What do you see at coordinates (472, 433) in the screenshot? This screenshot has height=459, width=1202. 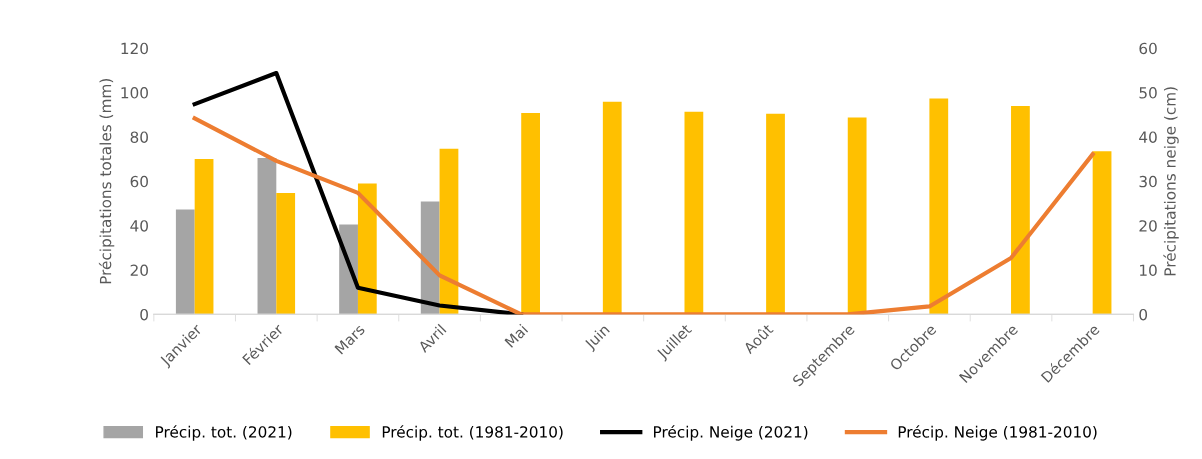 I see `legend-label: Précip. tot. (1981-2010)` at bounding box center [472, 433].